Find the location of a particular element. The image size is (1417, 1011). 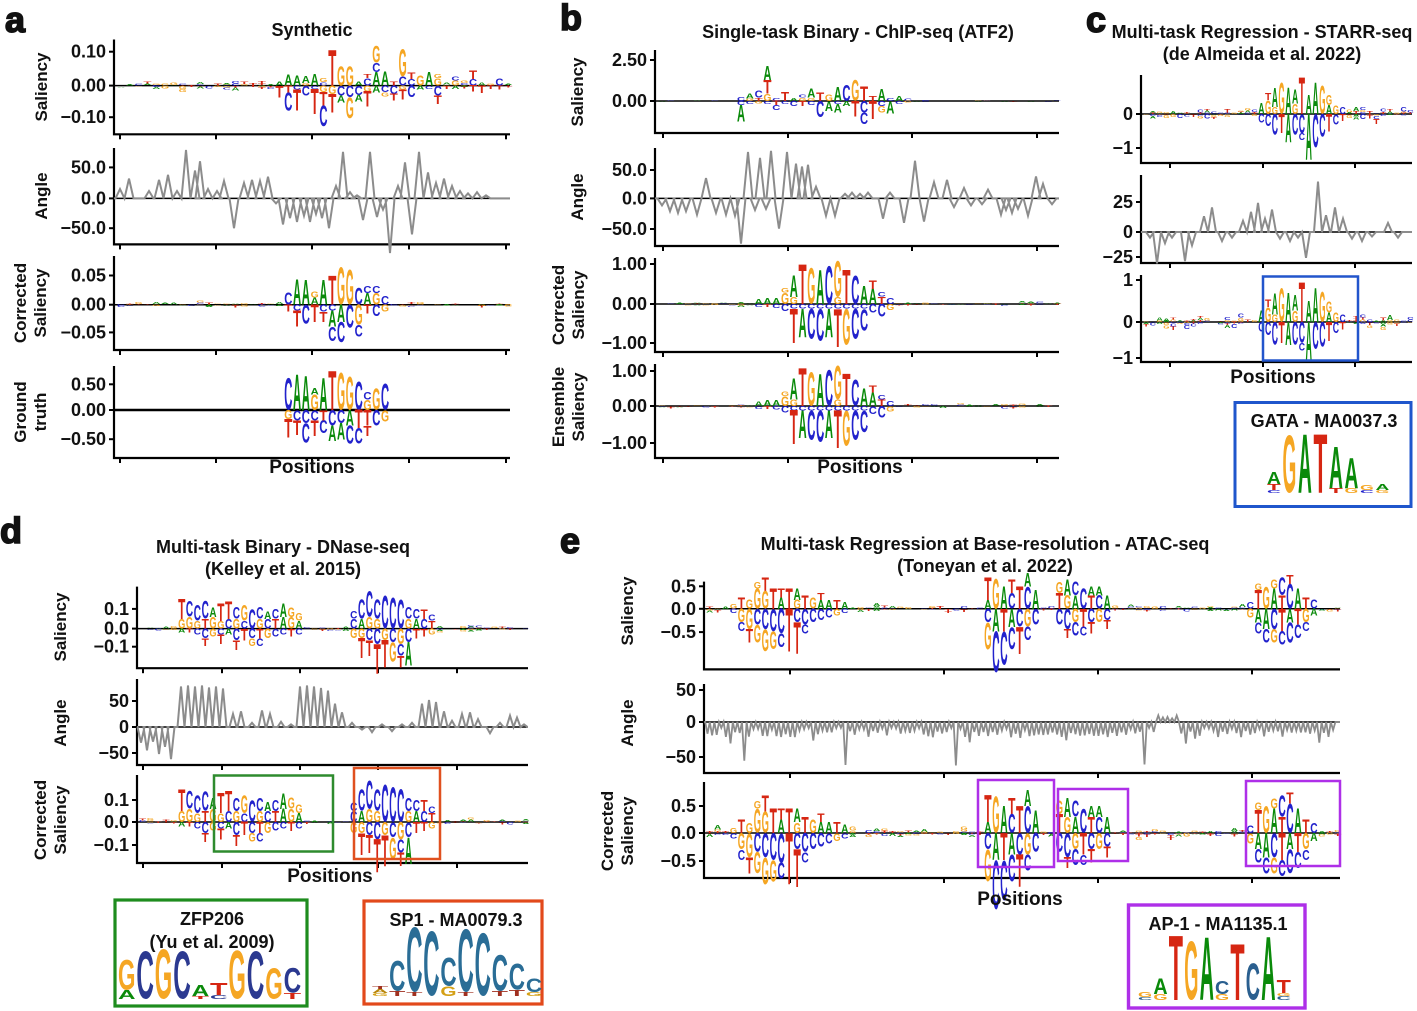

svg-text: −50 is located at coordinates (680, 757).